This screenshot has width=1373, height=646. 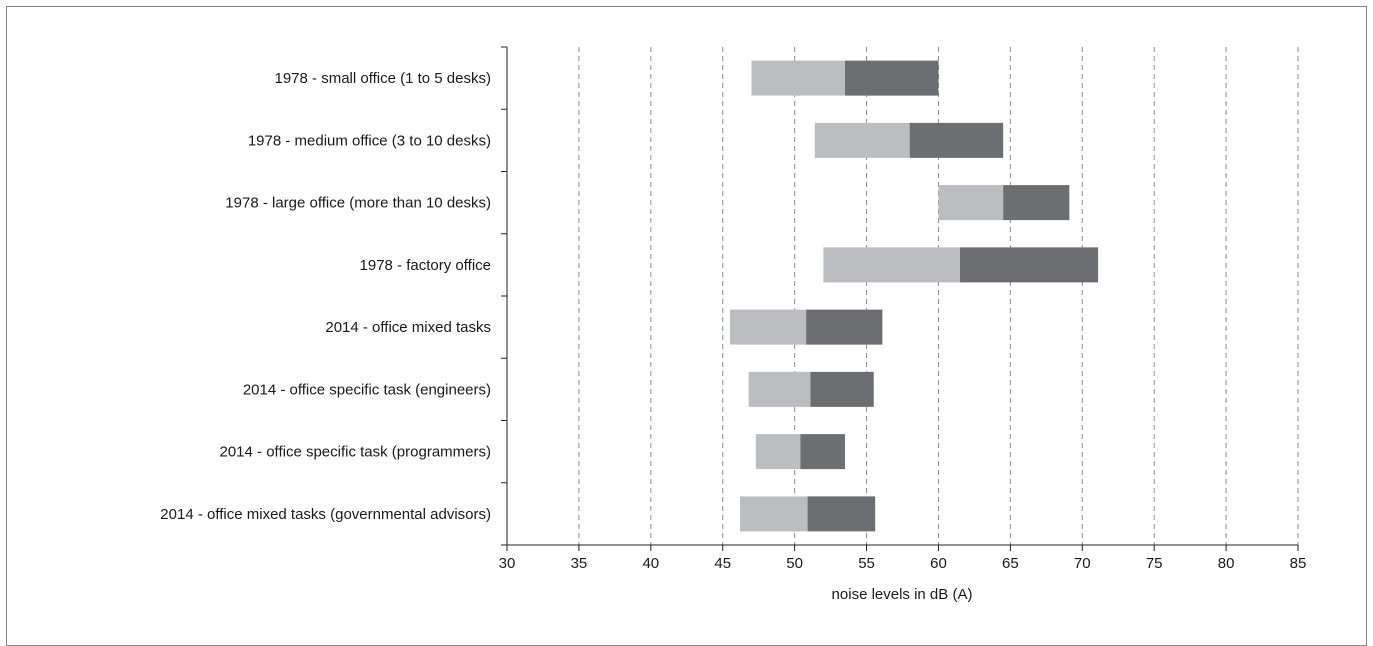 I want to click on x-tick-label: 50, so click(x=794, y=563).